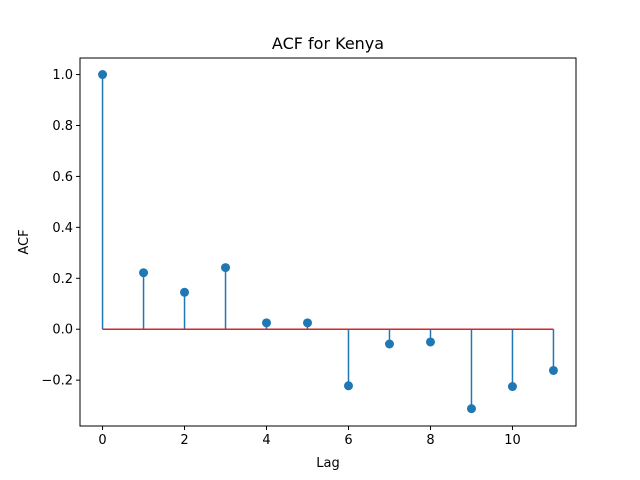 The height and width of the screenshot is (480, 640). What do you see at coordinates (24, 241) in the screenshot?
I see `y-axis-label: ACF` at bounding box center [24, 241].